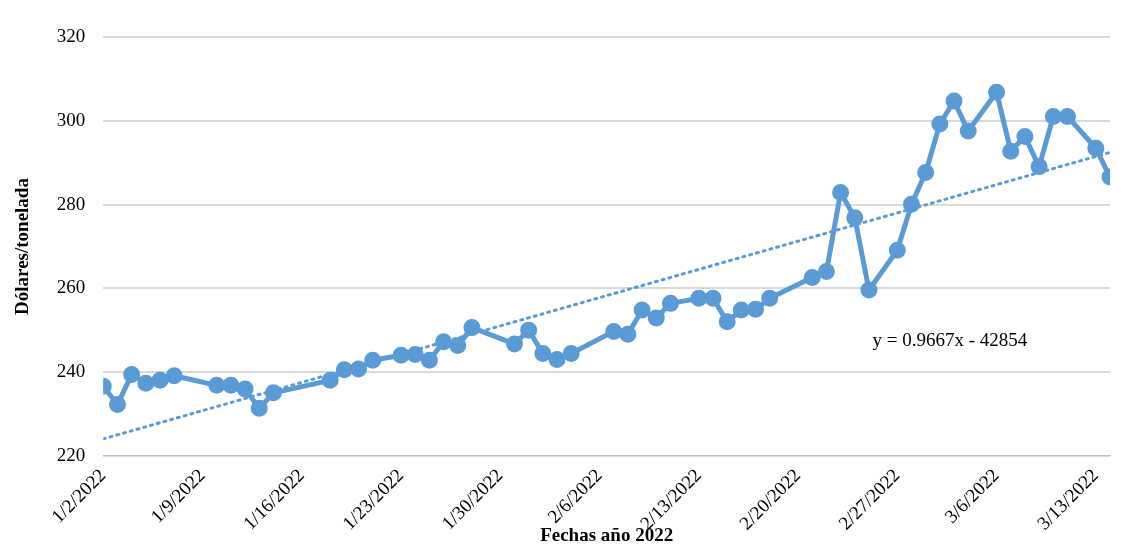 This screenshot has width=1129, height=559. I want to click on y-tick-label: 280, so click(71, 203).